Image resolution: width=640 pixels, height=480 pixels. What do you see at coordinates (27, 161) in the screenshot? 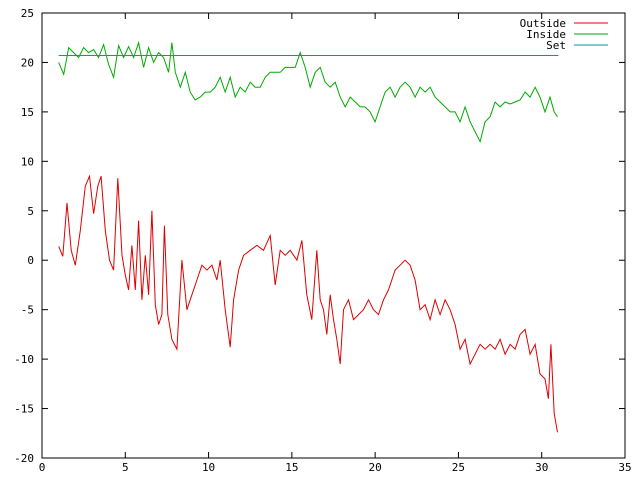
I see `y-tick-label: 10` at bounding box center [27, 161].